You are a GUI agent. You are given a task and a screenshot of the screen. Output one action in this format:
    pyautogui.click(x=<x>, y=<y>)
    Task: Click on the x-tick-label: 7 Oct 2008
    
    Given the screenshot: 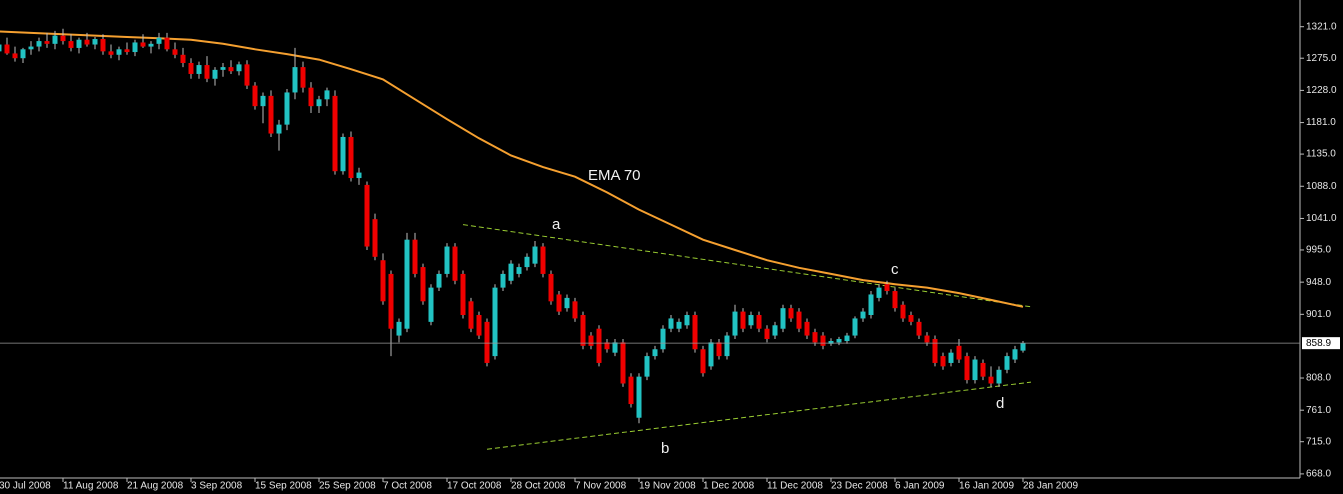 What is the action you would take?
    pyautogui.click(x=407, y=486)
    